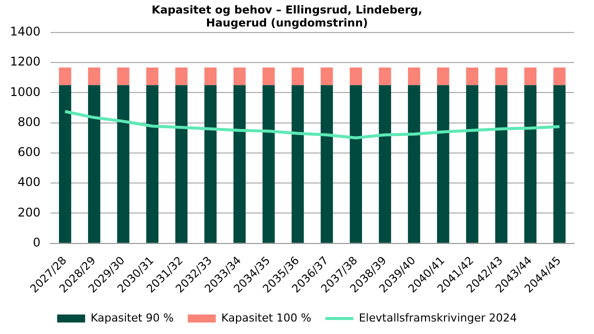  Describe the element at coordinates (287, 16) in the screenshot. I see `chart-title: Kapasitet og behov – Ellingsrud, Lindeberg, Haugerud (ungdomstrinn)` at that location.